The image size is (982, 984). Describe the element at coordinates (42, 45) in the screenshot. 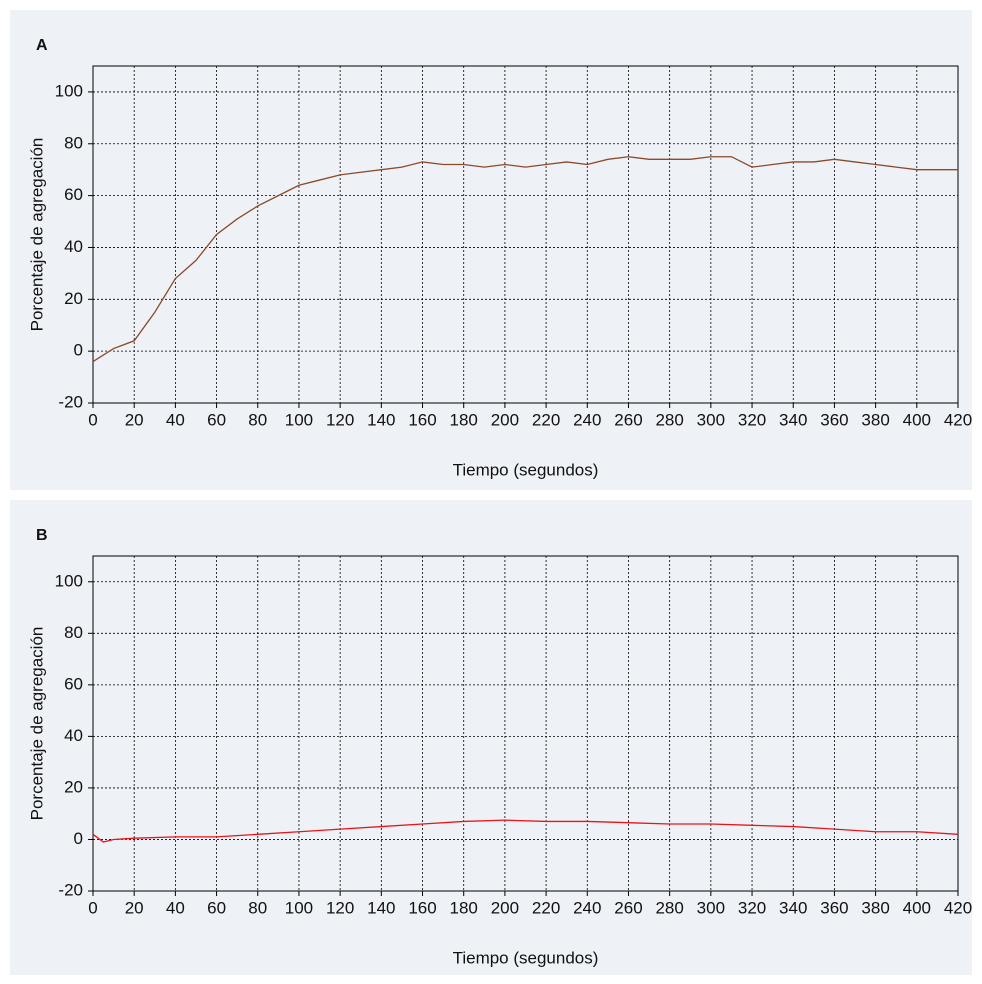

I see `panel-label: A` at that location.